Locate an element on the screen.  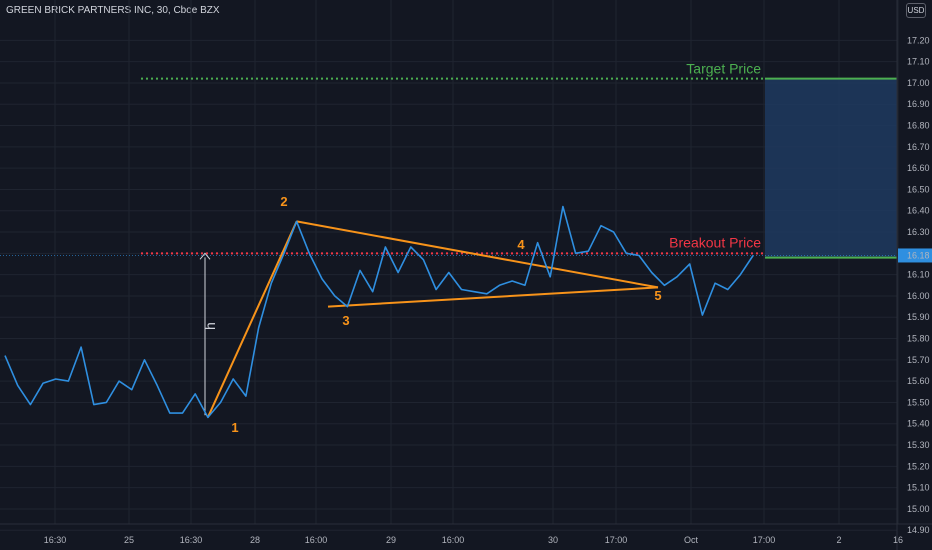
price-tick-label: 16.00 is located at coordinates (918, 296).